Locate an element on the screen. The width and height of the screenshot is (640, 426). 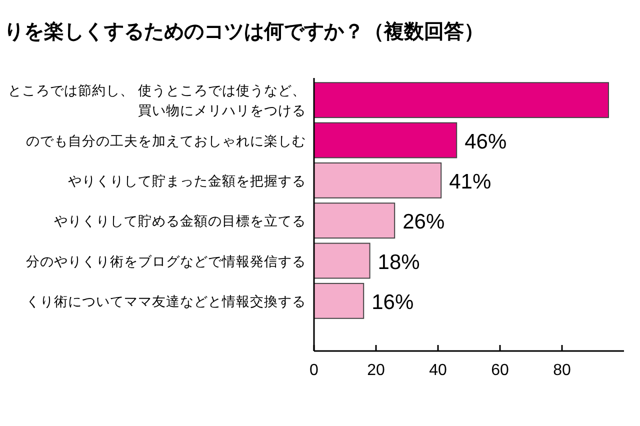
y-tick-label: のでも自分の工夫を加えておしゃれに楽しむ is located at coordinates (166, 140).